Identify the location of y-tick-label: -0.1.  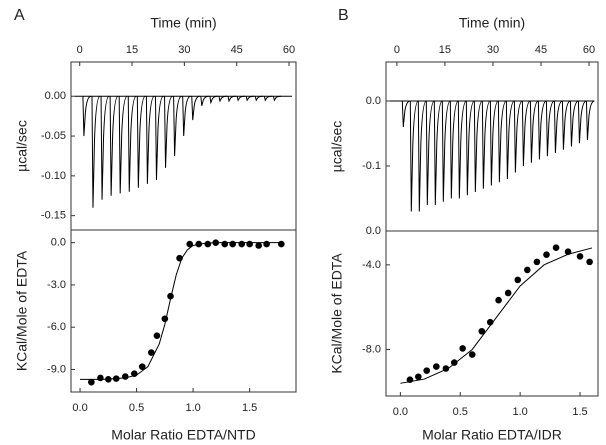
(371, 166).